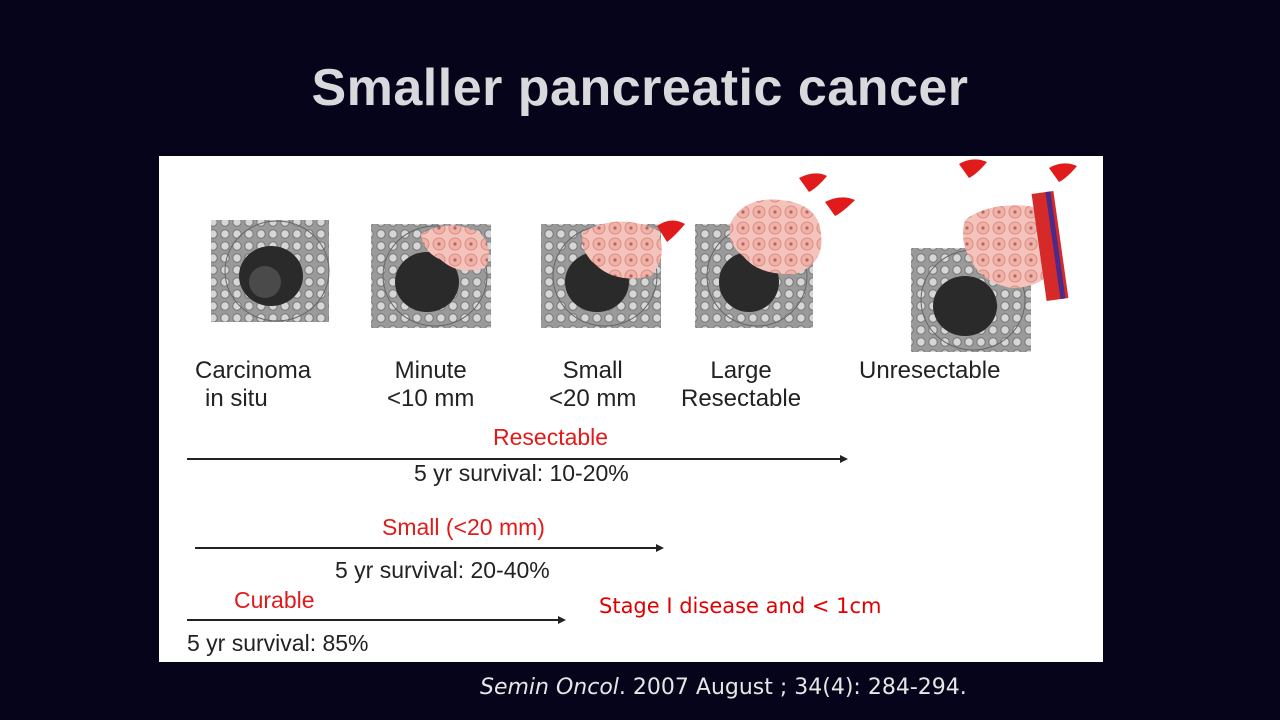 Image resolution: width=1280 pixels, height=720 pixels. What do you see at coordinates (376, 620) in the screenshot?
I see `range-arrow-curable` at bounding box center [376, 620].